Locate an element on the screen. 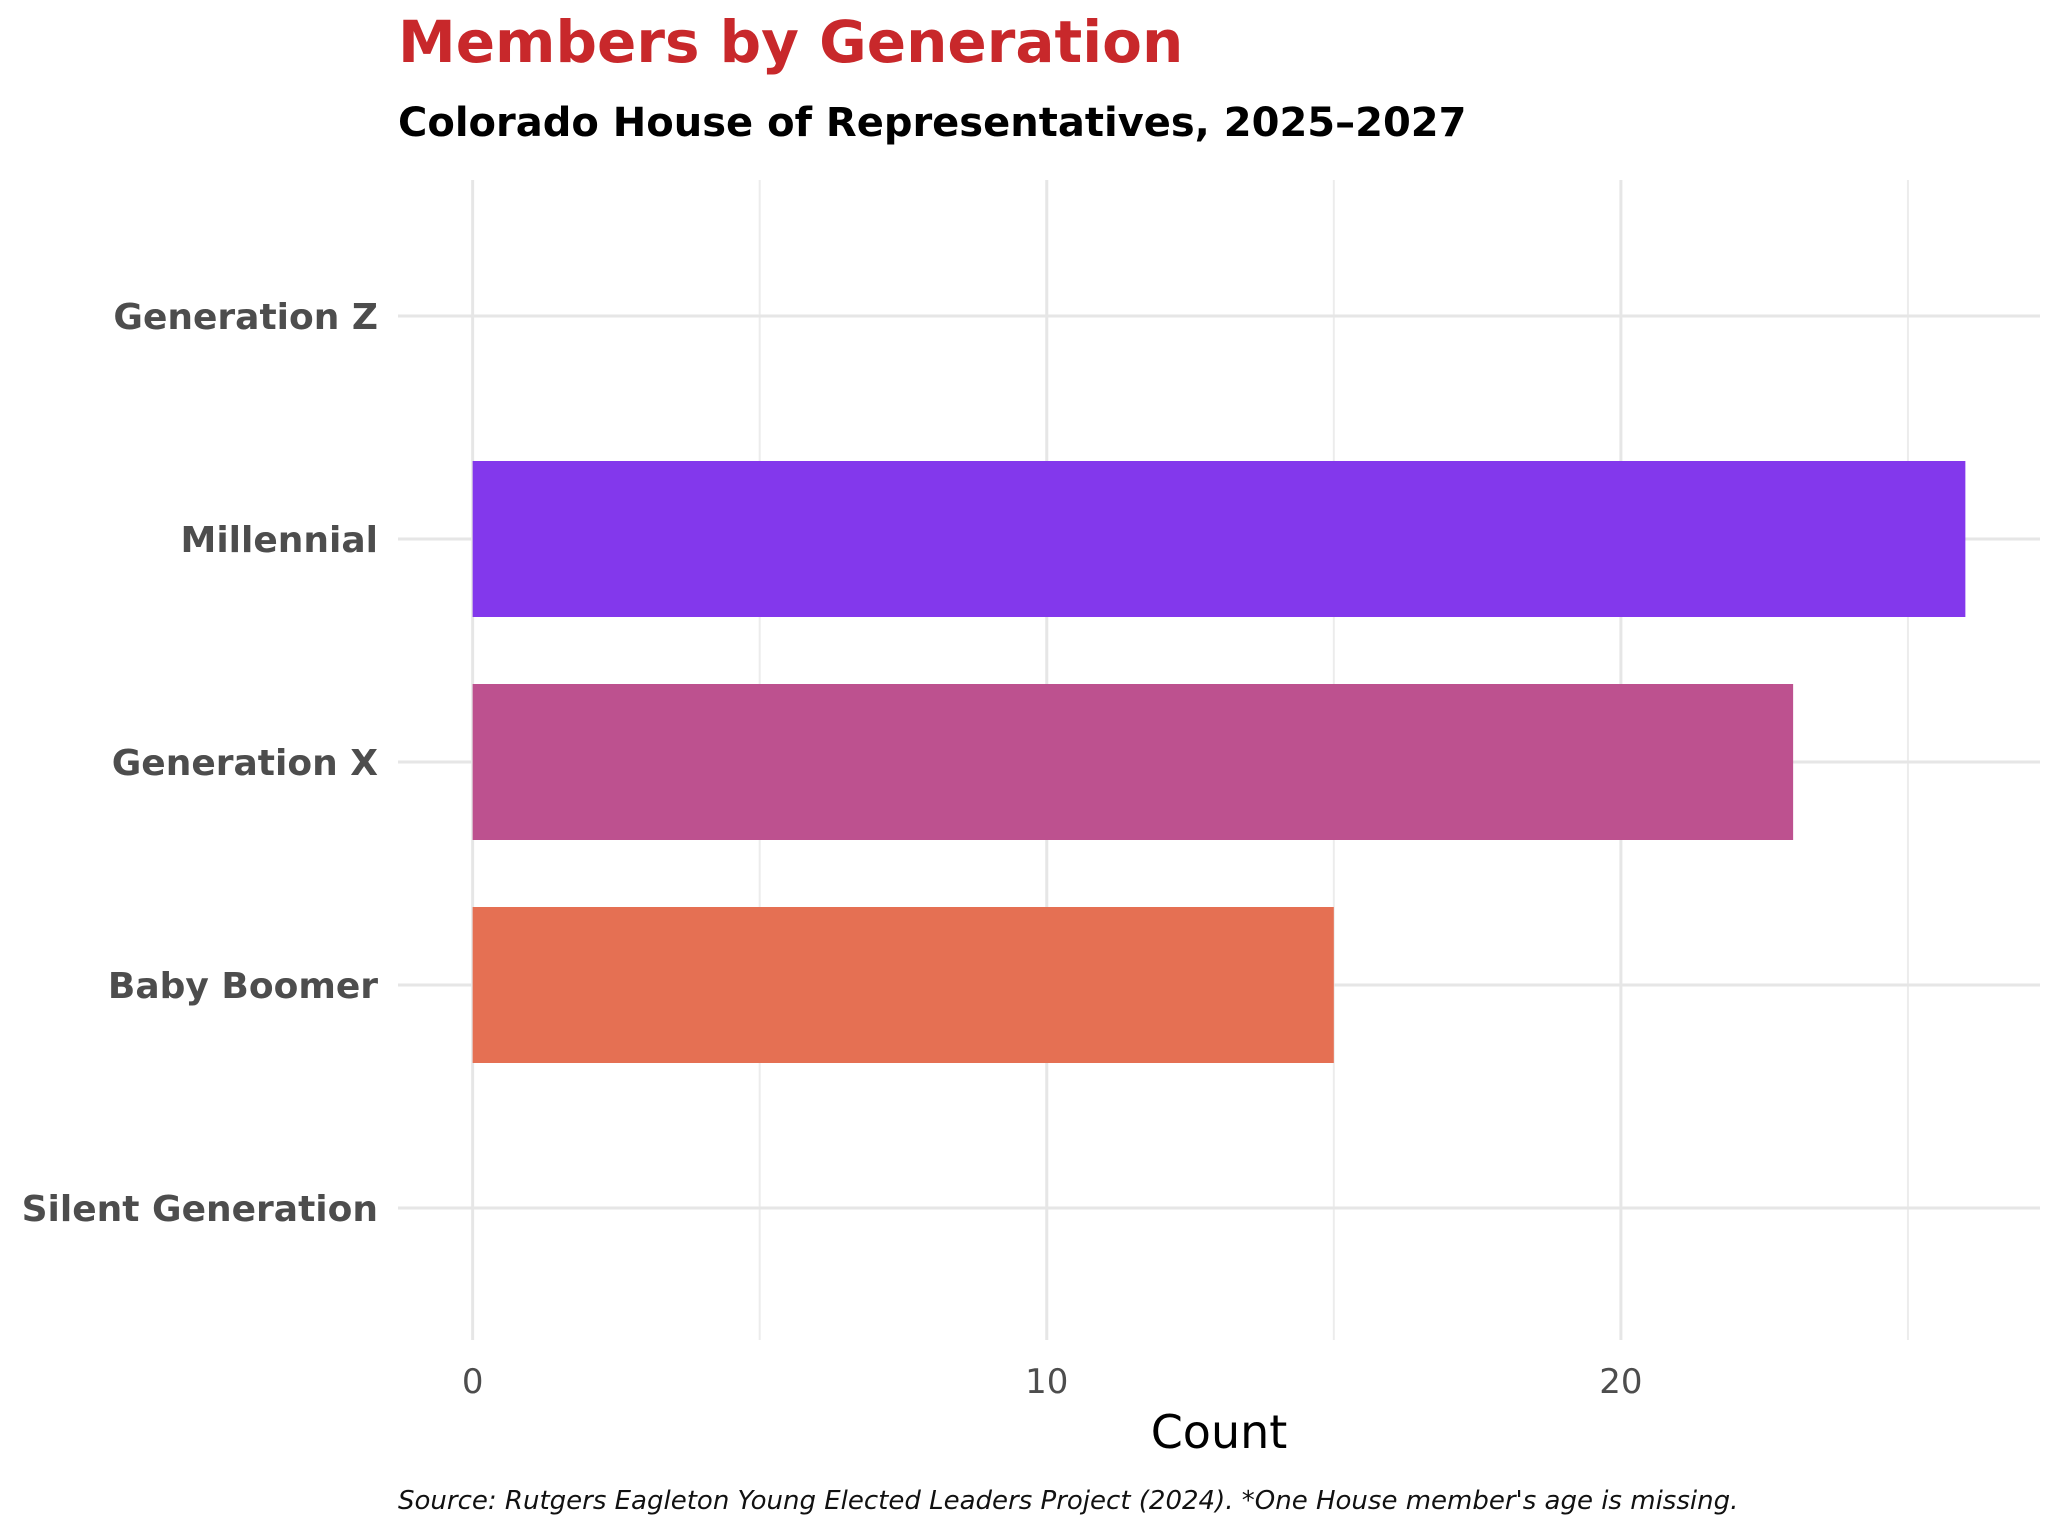 This screenshot has width=2048, height=1536. x-tick-label-10: 10 is located at coordinates (1046, 1382).